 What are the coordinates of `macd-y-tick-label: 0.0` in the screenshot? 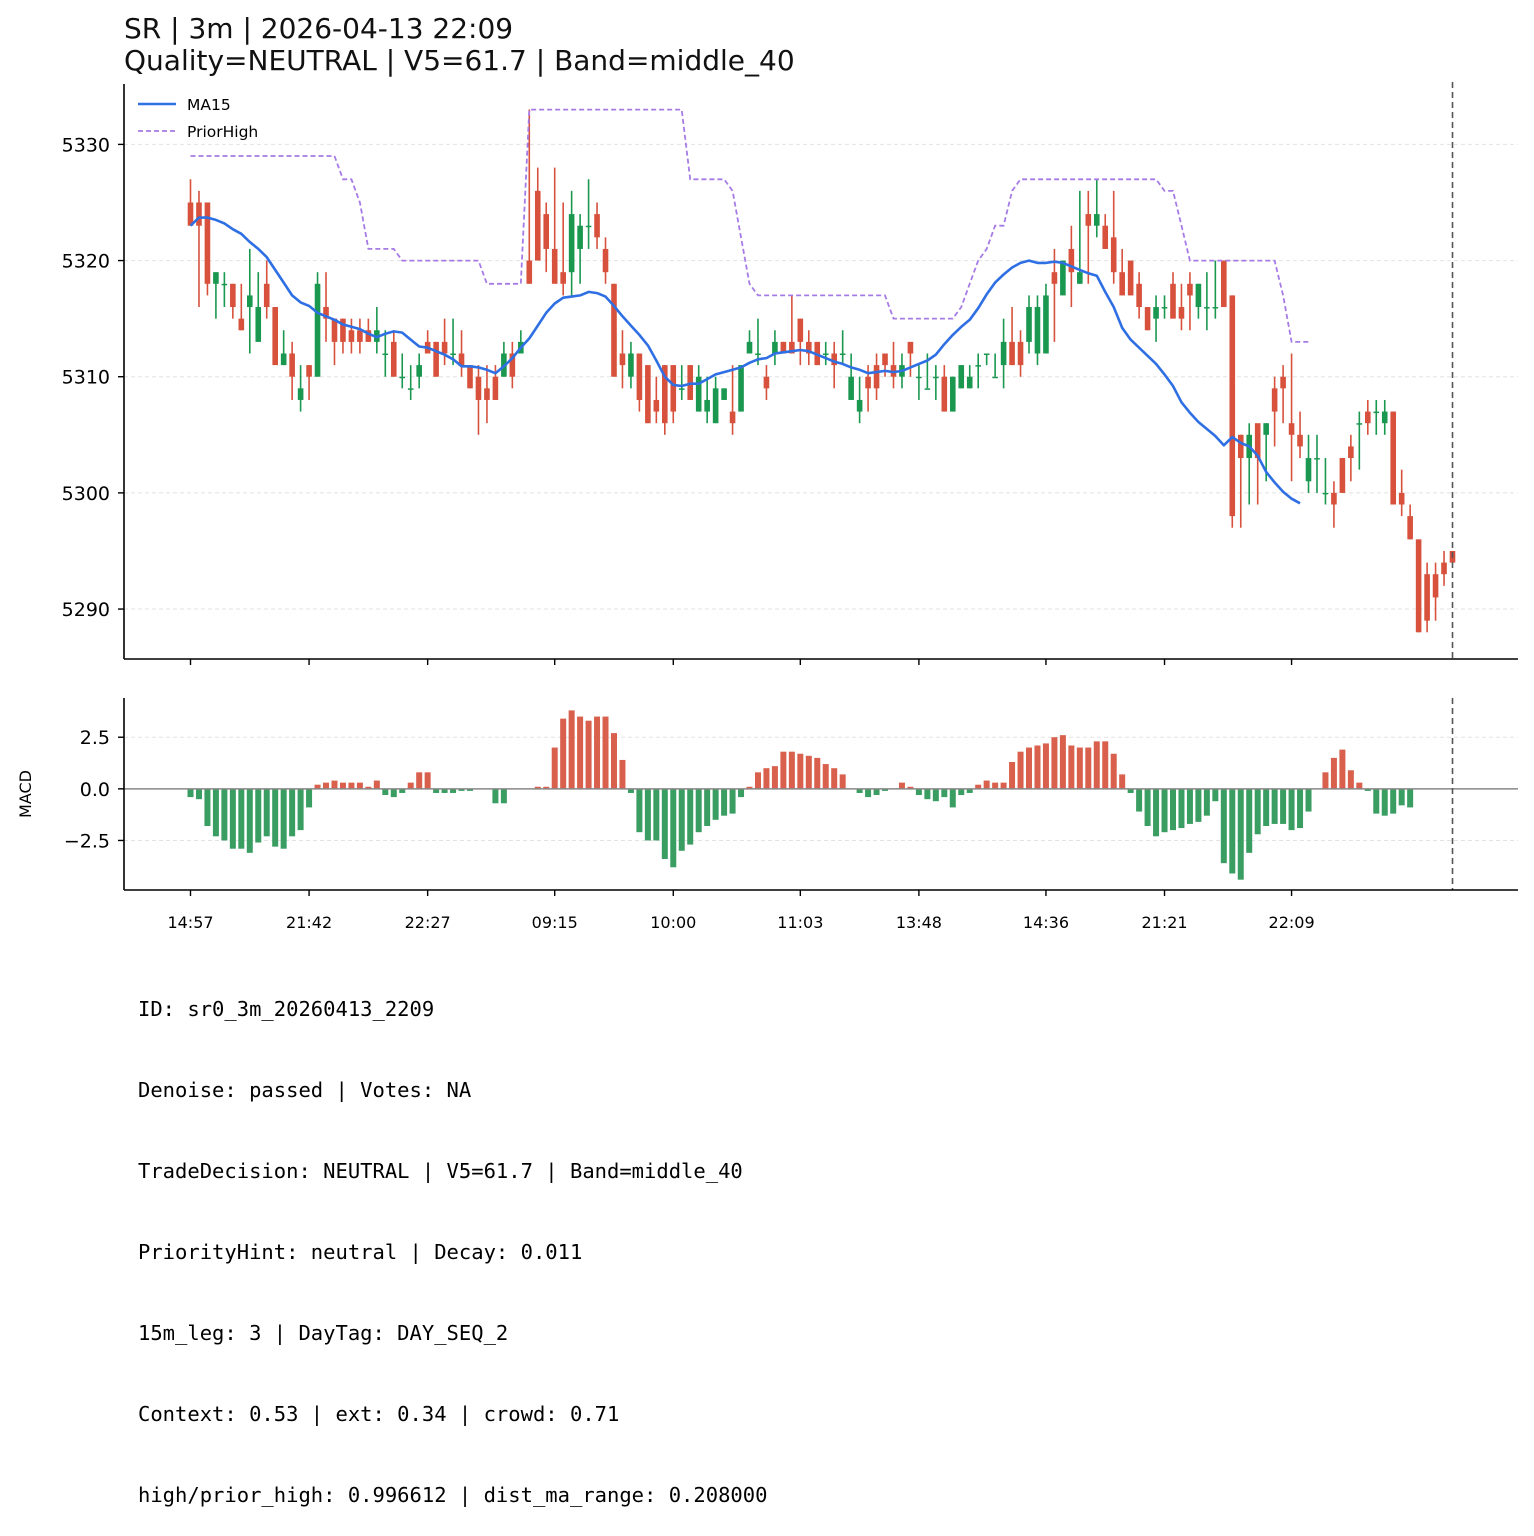 It's located at (95, 790).